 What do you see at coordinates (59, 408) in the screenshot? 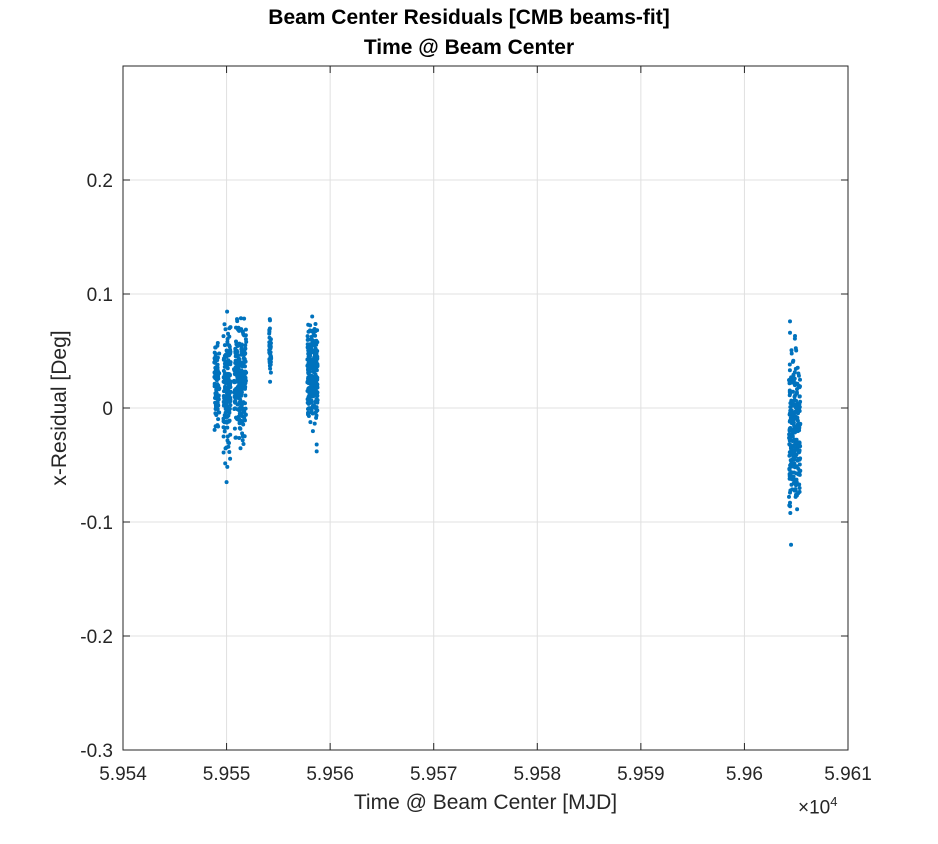
I see `y-axis-label: x-Residual [Deg]` at bounding box center [59, 408].